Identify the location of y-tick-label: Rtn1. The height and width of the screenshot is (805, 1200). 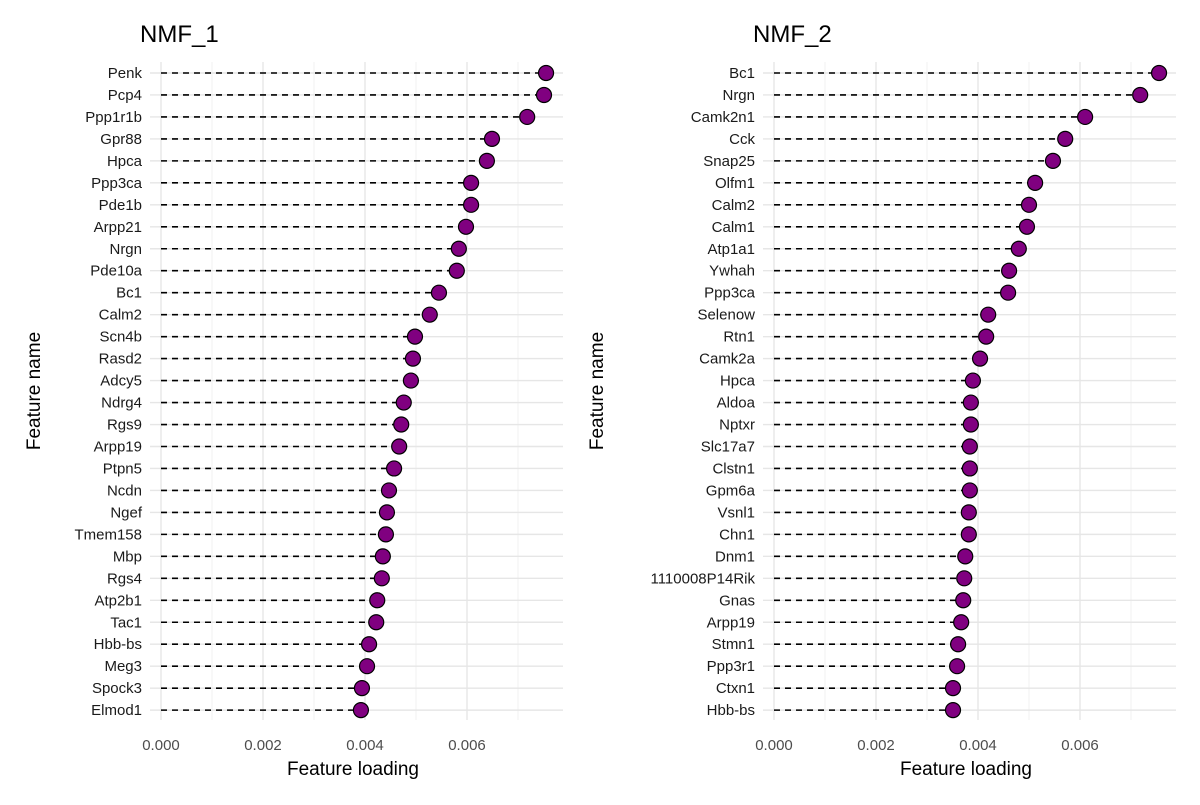
(739, 337).